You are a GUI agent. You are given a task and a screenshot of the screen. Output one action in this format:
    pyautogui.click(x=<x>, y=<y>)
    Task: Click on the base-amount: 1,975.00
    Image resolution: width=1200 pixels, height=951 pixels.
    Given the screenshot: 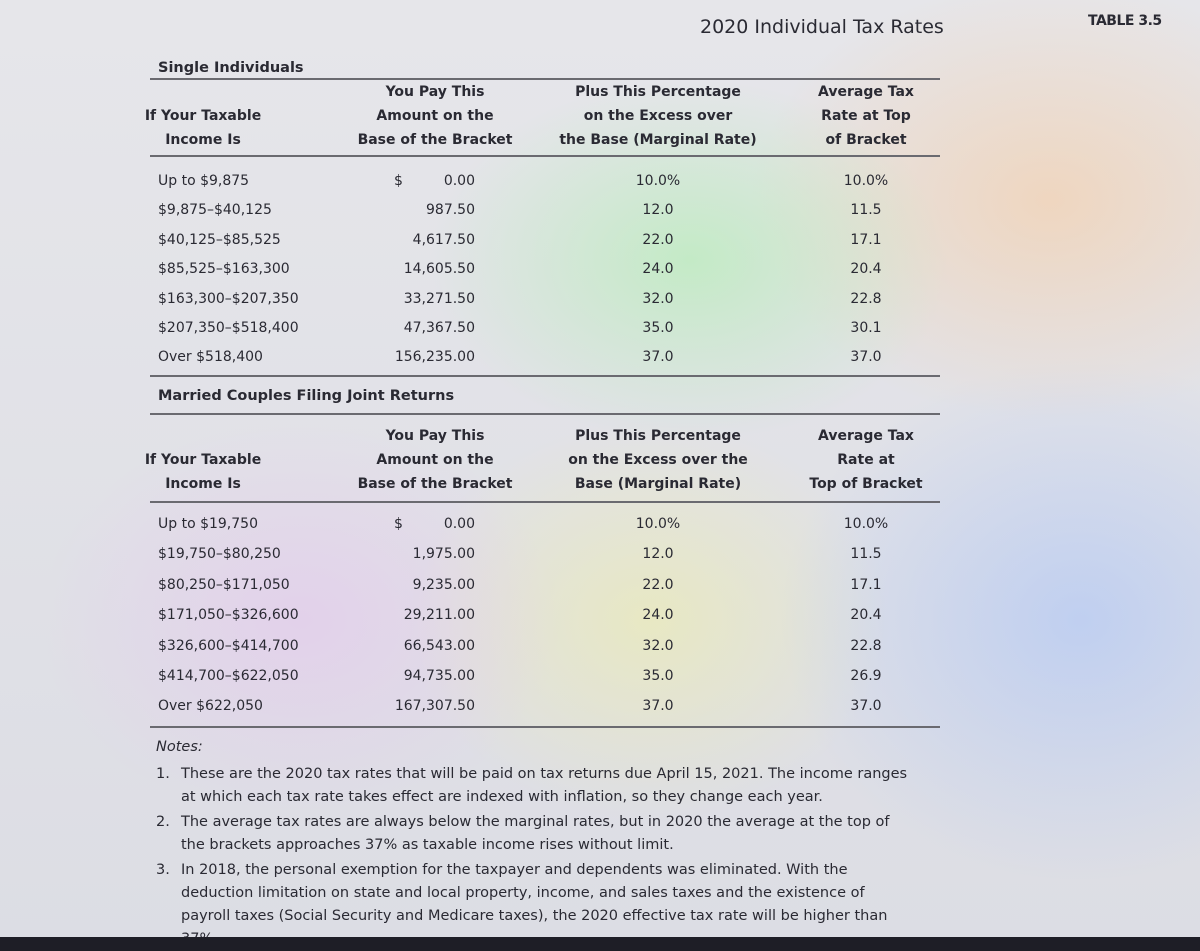 What is the action you would take?
    pyautogui.click(x=443, y=554)
    